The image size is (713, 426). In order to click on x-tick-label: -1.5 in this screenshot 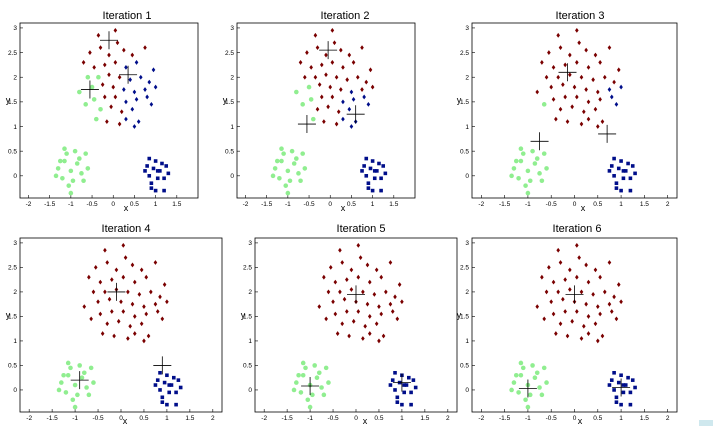, I will do `click(505, 204)`.